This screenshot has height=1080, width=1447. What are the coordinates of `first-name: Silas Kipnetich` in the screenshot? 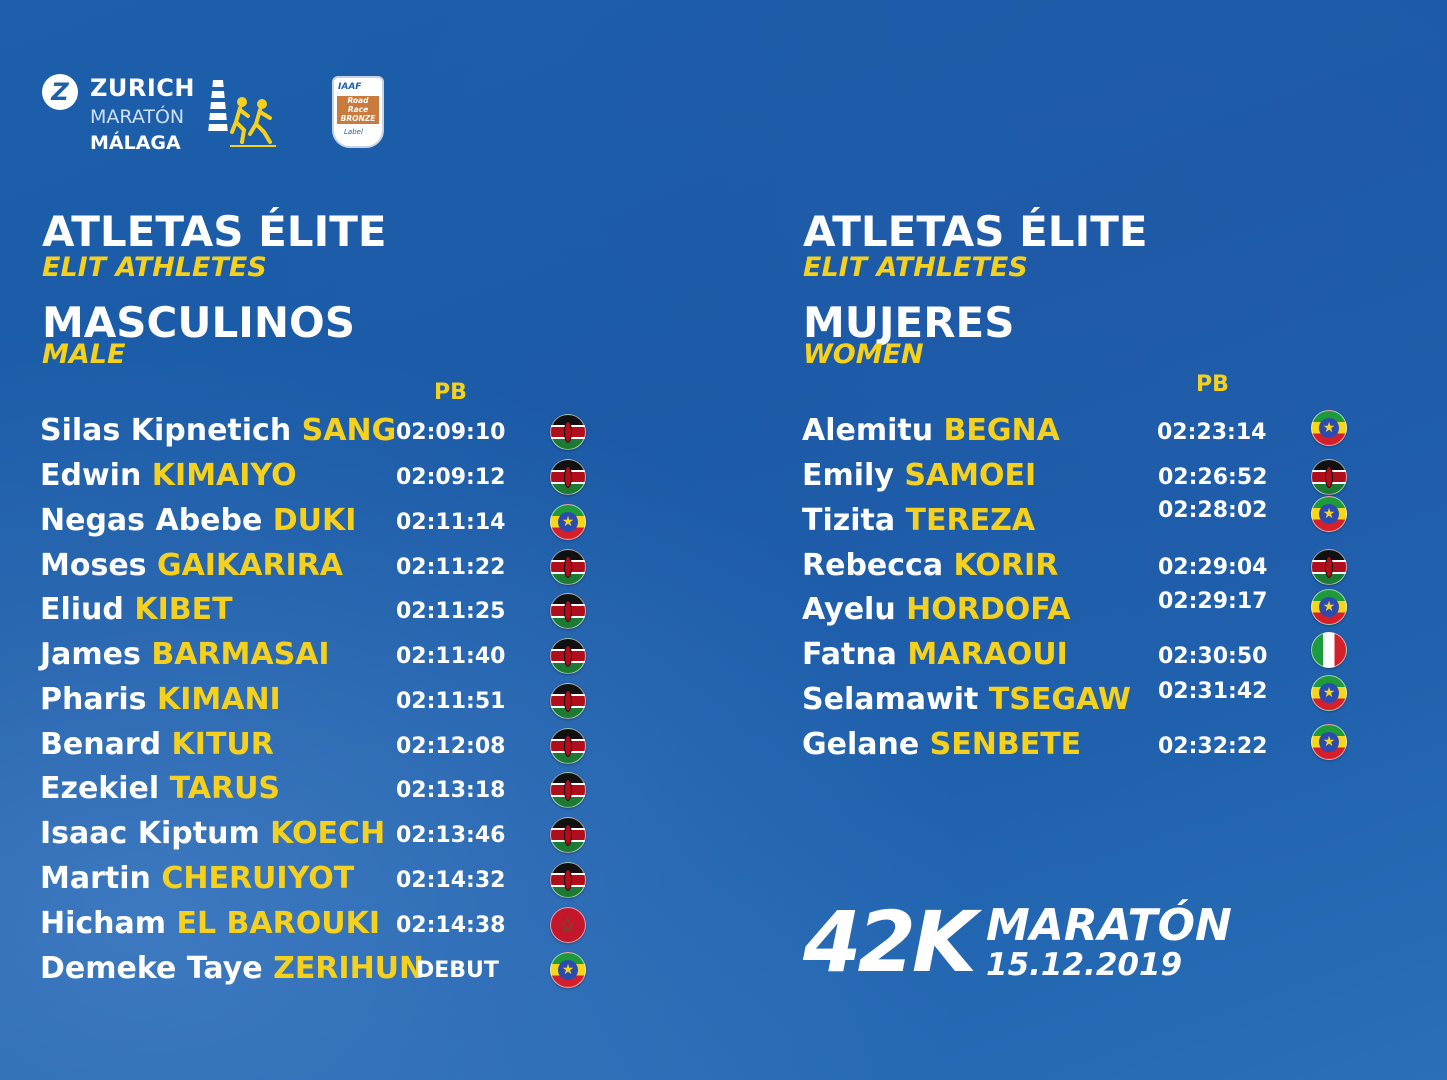 It's located at (171, 430).